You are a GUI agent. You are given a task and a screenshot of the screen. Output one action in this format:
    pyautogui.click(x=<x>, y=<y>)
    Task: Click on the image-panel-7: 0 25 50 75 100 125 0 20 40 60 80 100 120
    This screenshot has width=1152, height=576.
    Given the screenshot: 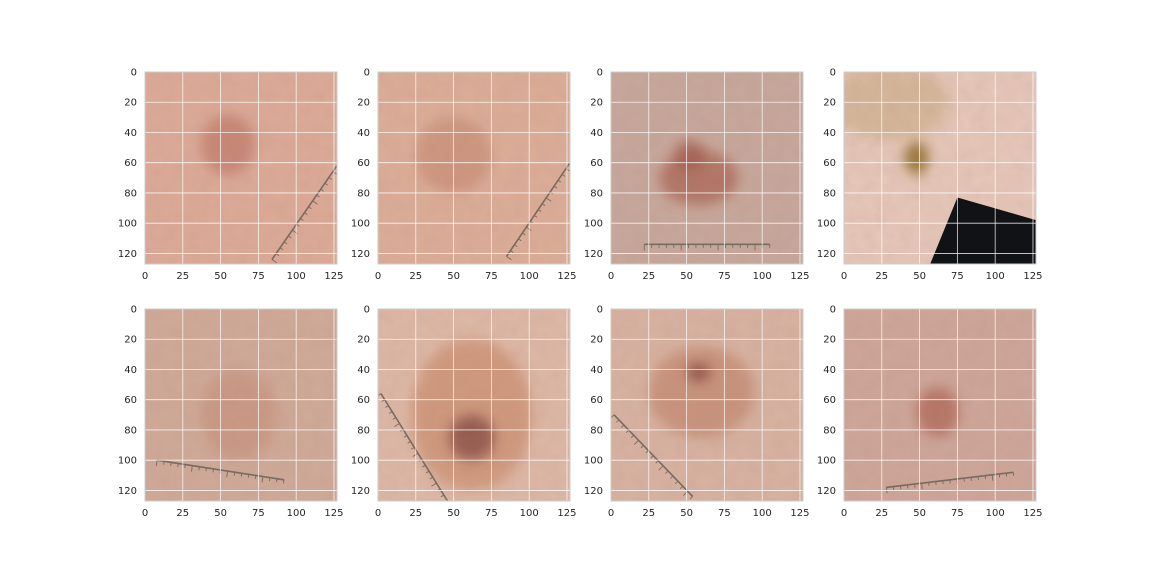 What is the action you would take?
    pyautogui.click(x=697, y=412)
    